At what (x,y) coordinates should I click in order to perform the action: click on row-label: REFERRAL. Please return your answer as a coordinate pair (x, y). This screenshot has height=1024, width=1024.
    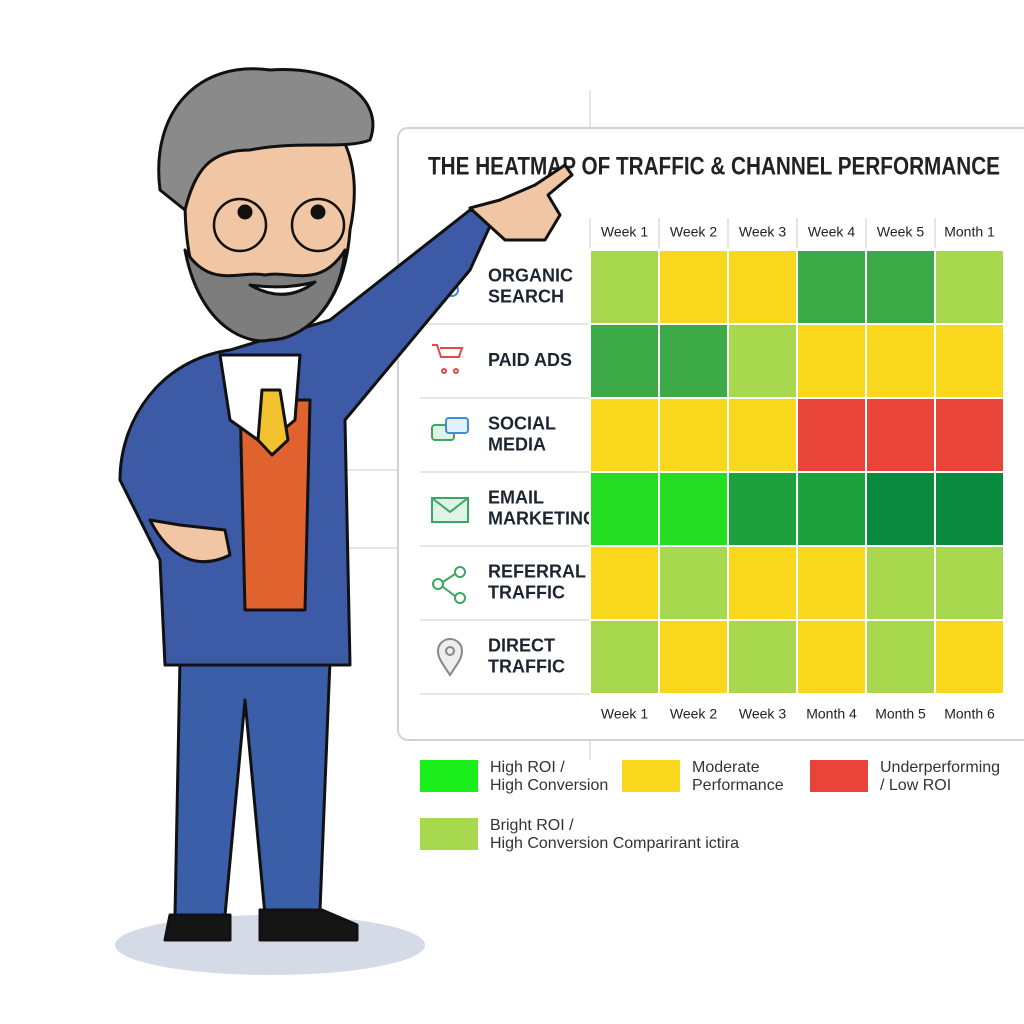
    Looking at the image, I should click on (537, 571).